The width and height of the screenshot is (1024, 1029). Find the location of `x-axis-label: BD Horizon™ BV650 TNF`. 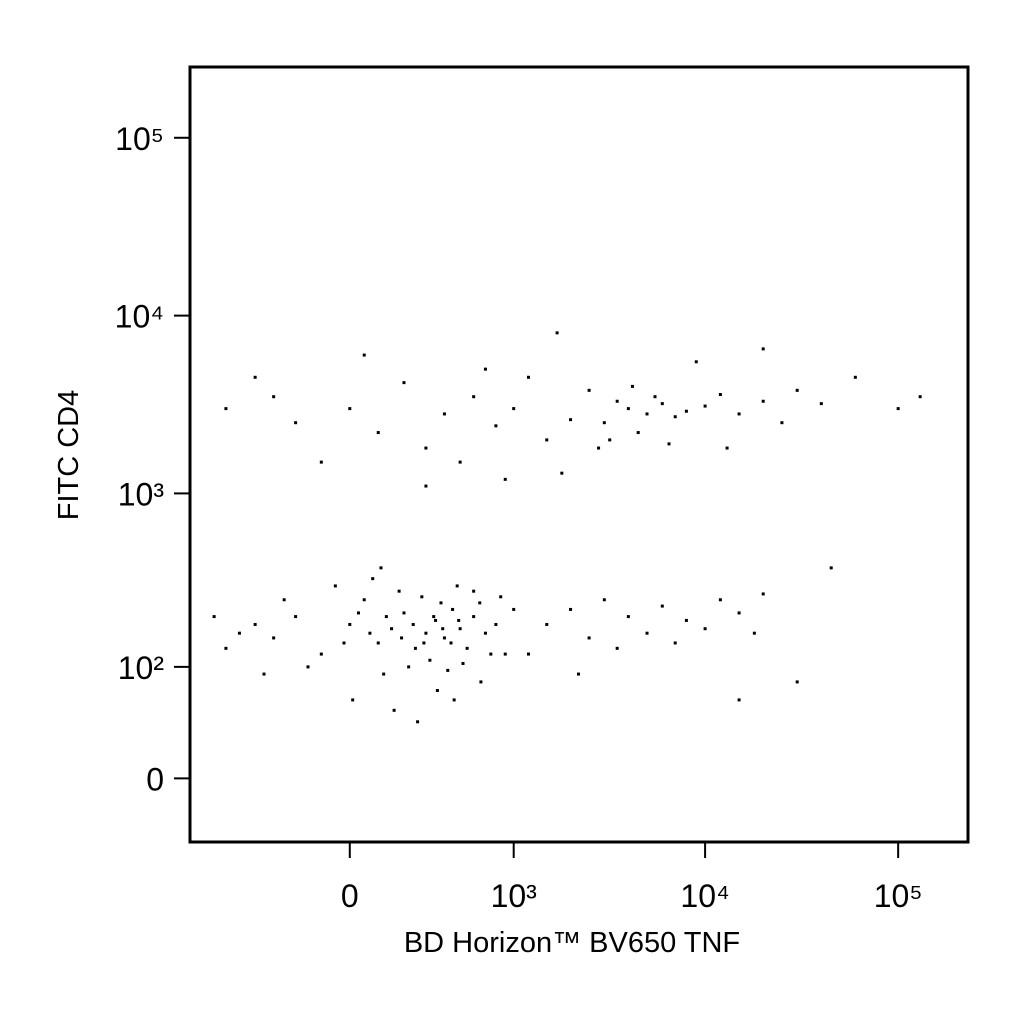

x-axis-label: BD Horizon™ BV650 TNF is located at coordinates (572, 943).